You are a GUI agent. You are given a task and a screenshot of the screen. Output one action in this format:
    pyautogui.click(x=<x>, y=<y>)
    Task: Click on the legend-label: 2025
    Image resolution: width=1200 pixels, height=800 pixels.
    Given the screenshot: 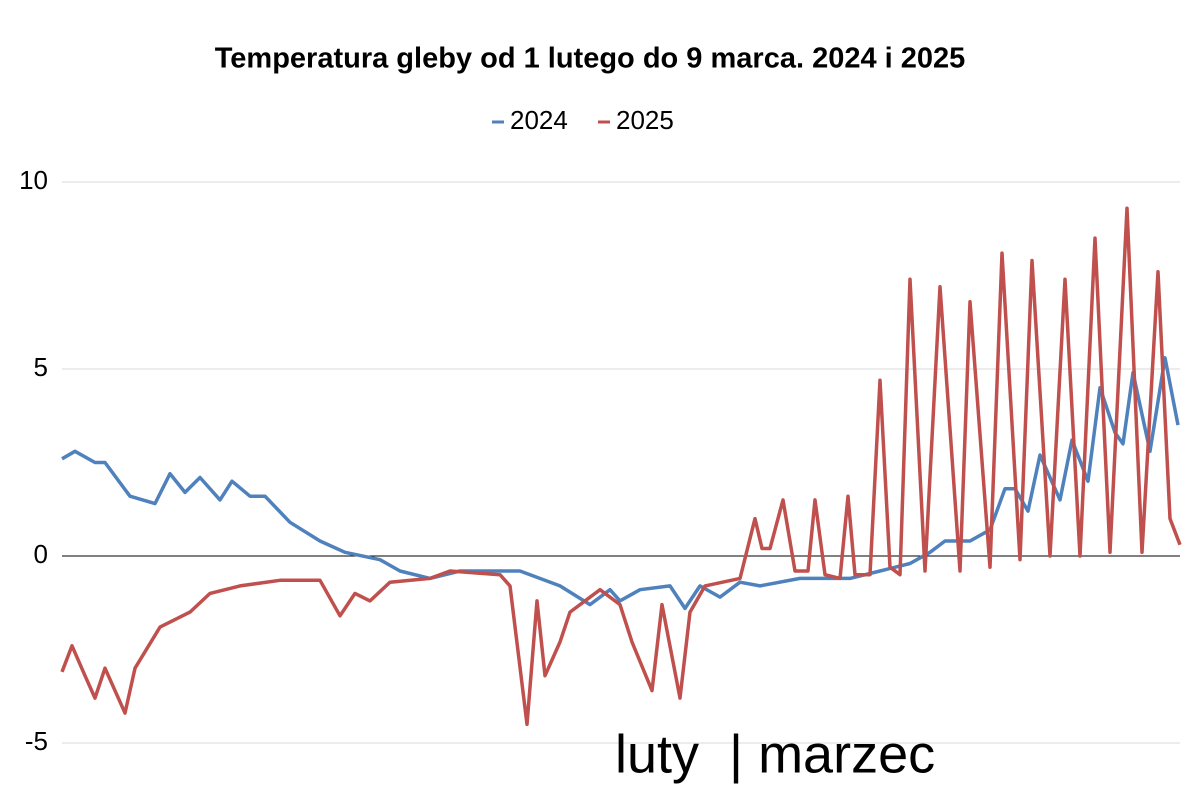 What is the action you would take?
    pyautogui.click(x=645, y=120)
    